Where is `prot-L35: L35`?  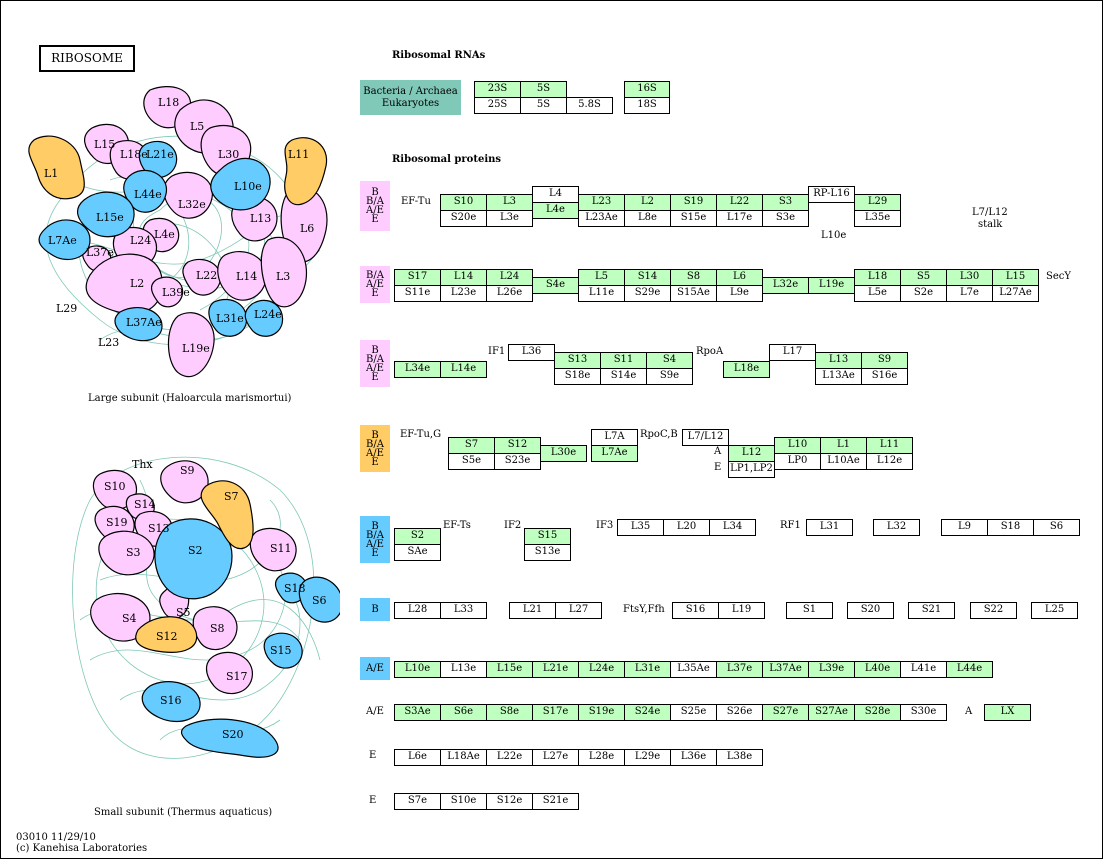 prot-L35: L35 is located at coordinates (640, 527).